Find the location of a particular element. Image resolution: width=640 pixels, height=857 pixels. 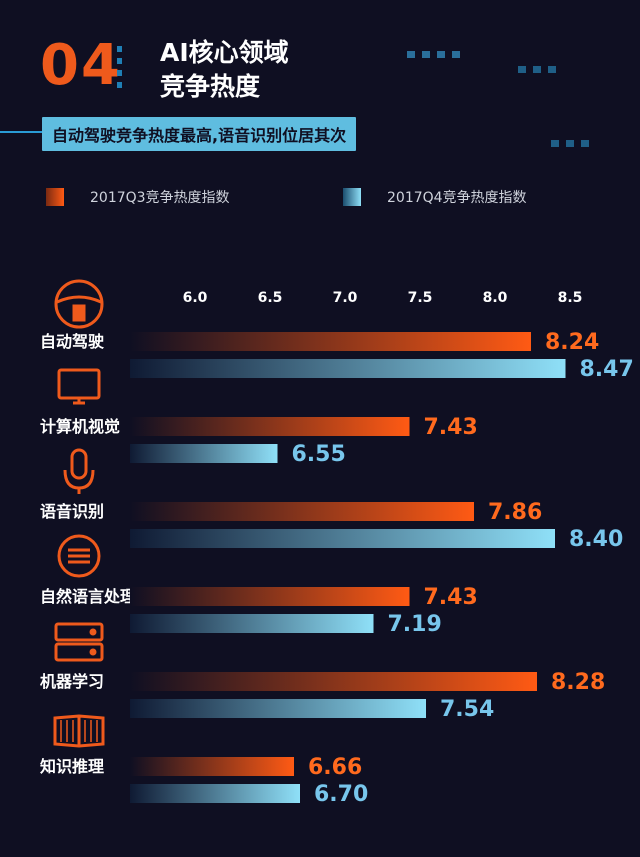

text-lines-icon is located at coordinates (79, 556).